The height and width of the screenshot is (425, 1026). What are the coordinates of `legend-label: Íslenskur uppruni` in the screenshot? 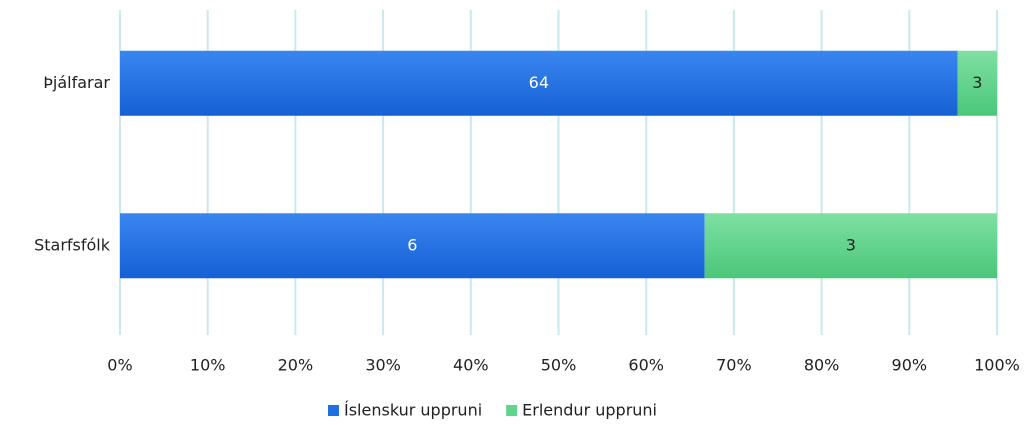 It's located at (413, 410).